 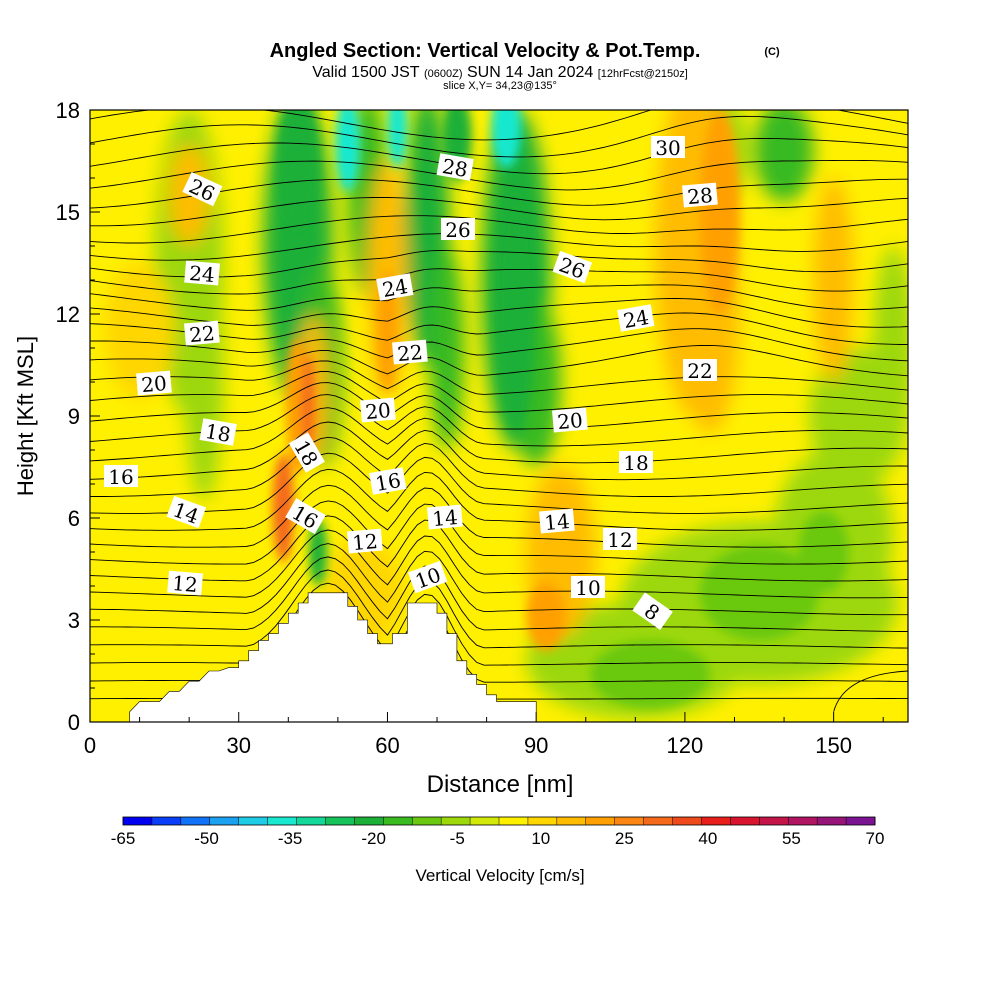 What do you see at coordinates (387, 745) in the screenshot?
I see `x-tick-label: 60` at bounding box center [387, 745].